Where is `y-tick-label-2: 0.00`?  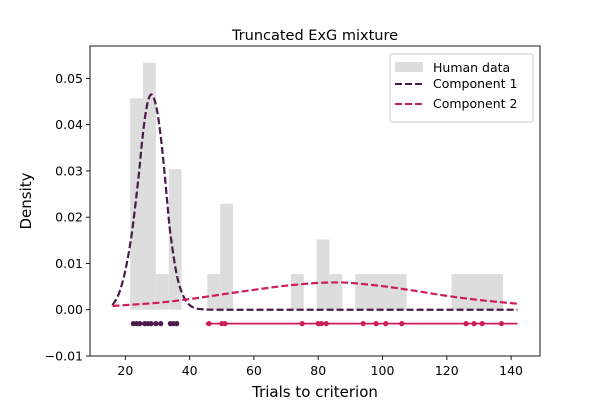
y-tick-label-2: 0.00 is located at coordinates (69, 309).